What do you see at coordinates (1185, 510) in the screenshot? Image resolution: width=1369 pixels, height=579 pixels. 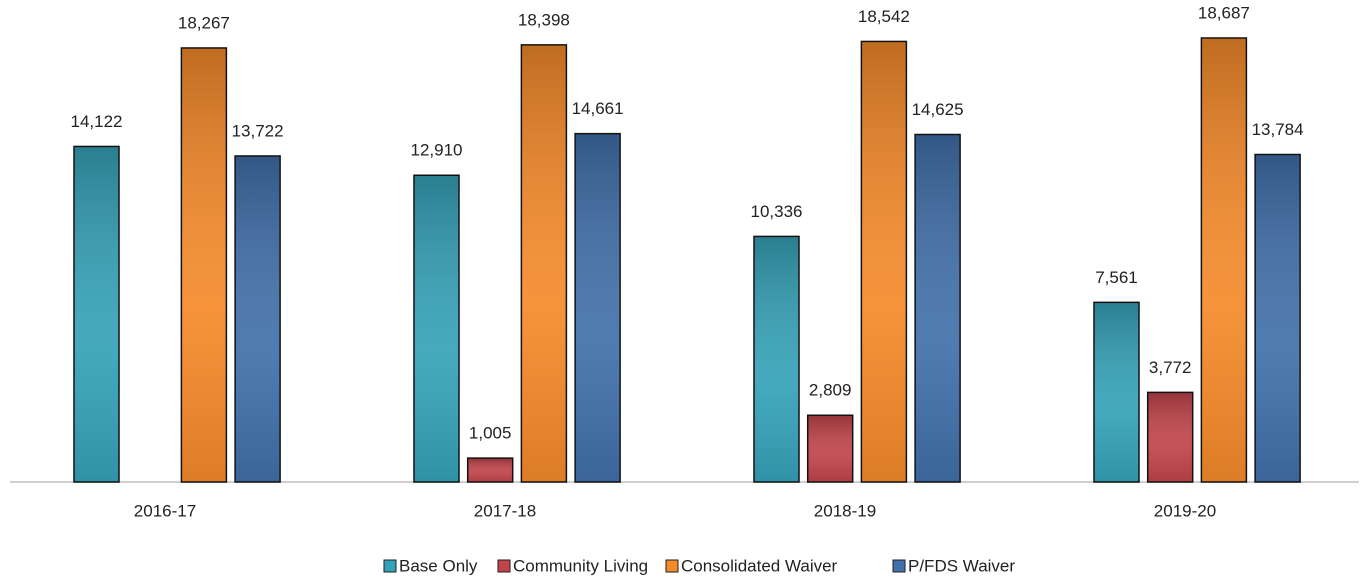 I see `x-tick-label: 2019-20` at bounding box center [1185, 510].